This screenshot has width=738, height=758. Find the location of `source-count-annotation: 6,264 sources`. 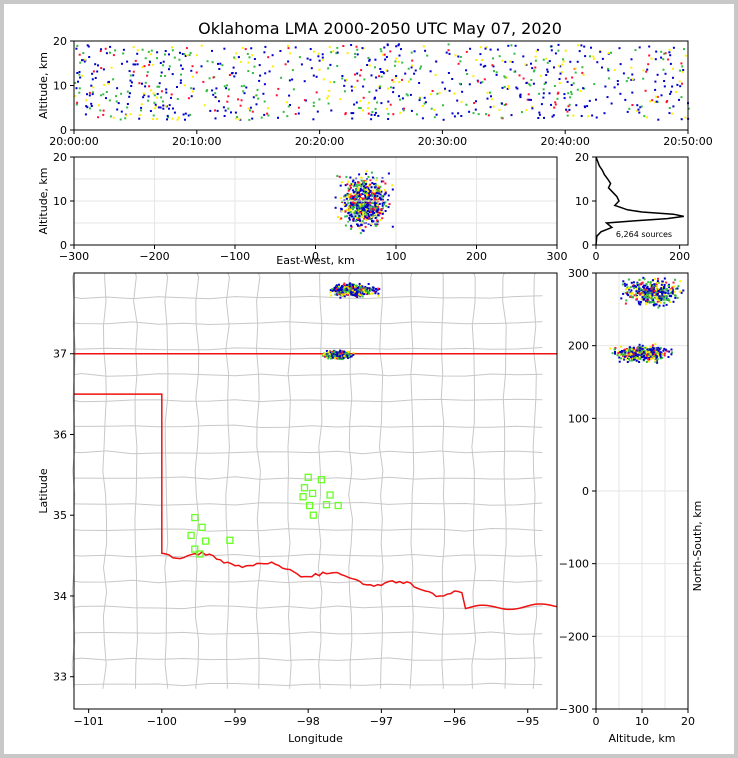

source-count-annotation: 6,264 sources is located at coordinates (644, 234).